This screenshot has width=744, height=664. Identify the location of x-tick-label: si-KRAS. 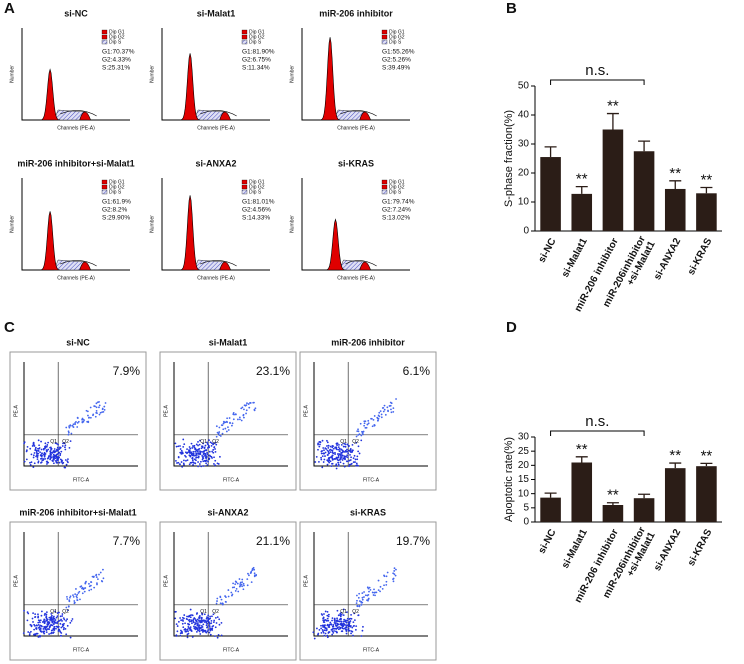
(700, 256).